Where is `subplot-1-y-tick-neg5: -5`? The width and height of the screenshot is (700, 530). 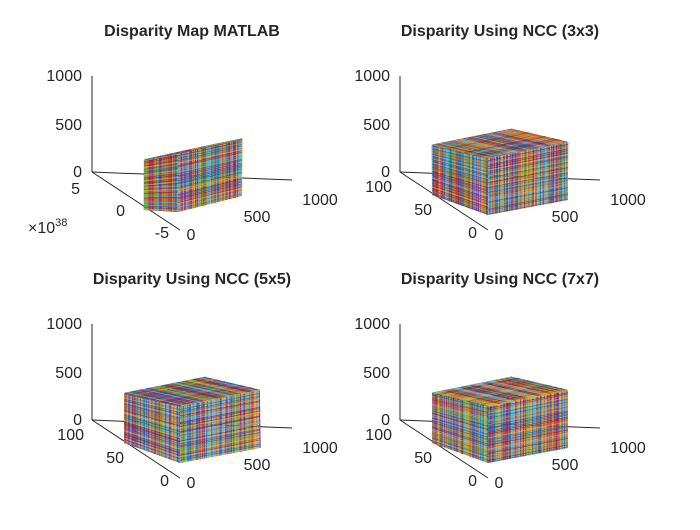
subplot-1-y-tick-neg5: -5 is located at coordinates (162, 233).